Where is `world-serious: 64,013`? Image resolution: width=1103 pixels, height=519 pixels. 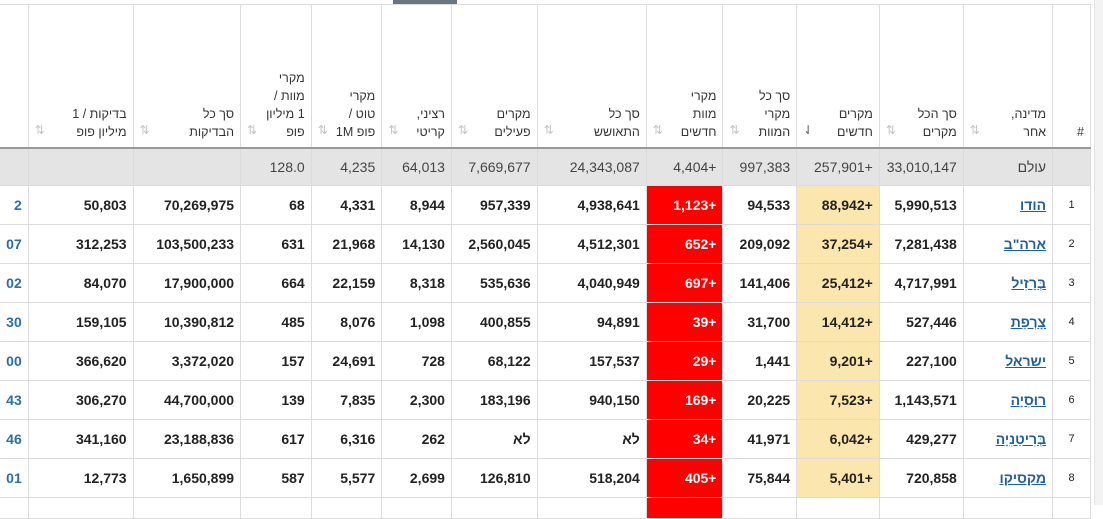 world-serious: 64,013 is located at coordinates (416, 166).